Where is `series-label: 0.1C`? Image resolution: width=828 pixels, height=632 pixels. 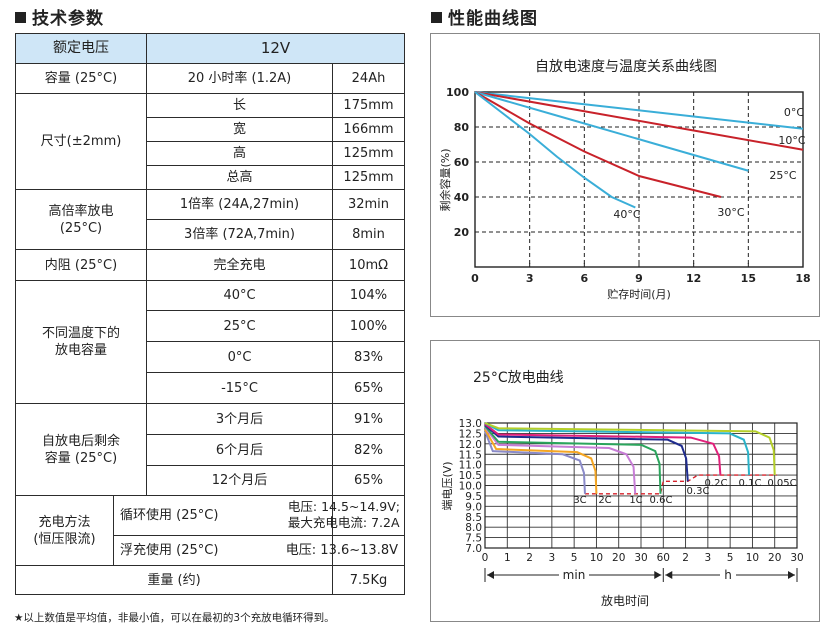 series-label: 0.1C is located at coordinates (750, 483).